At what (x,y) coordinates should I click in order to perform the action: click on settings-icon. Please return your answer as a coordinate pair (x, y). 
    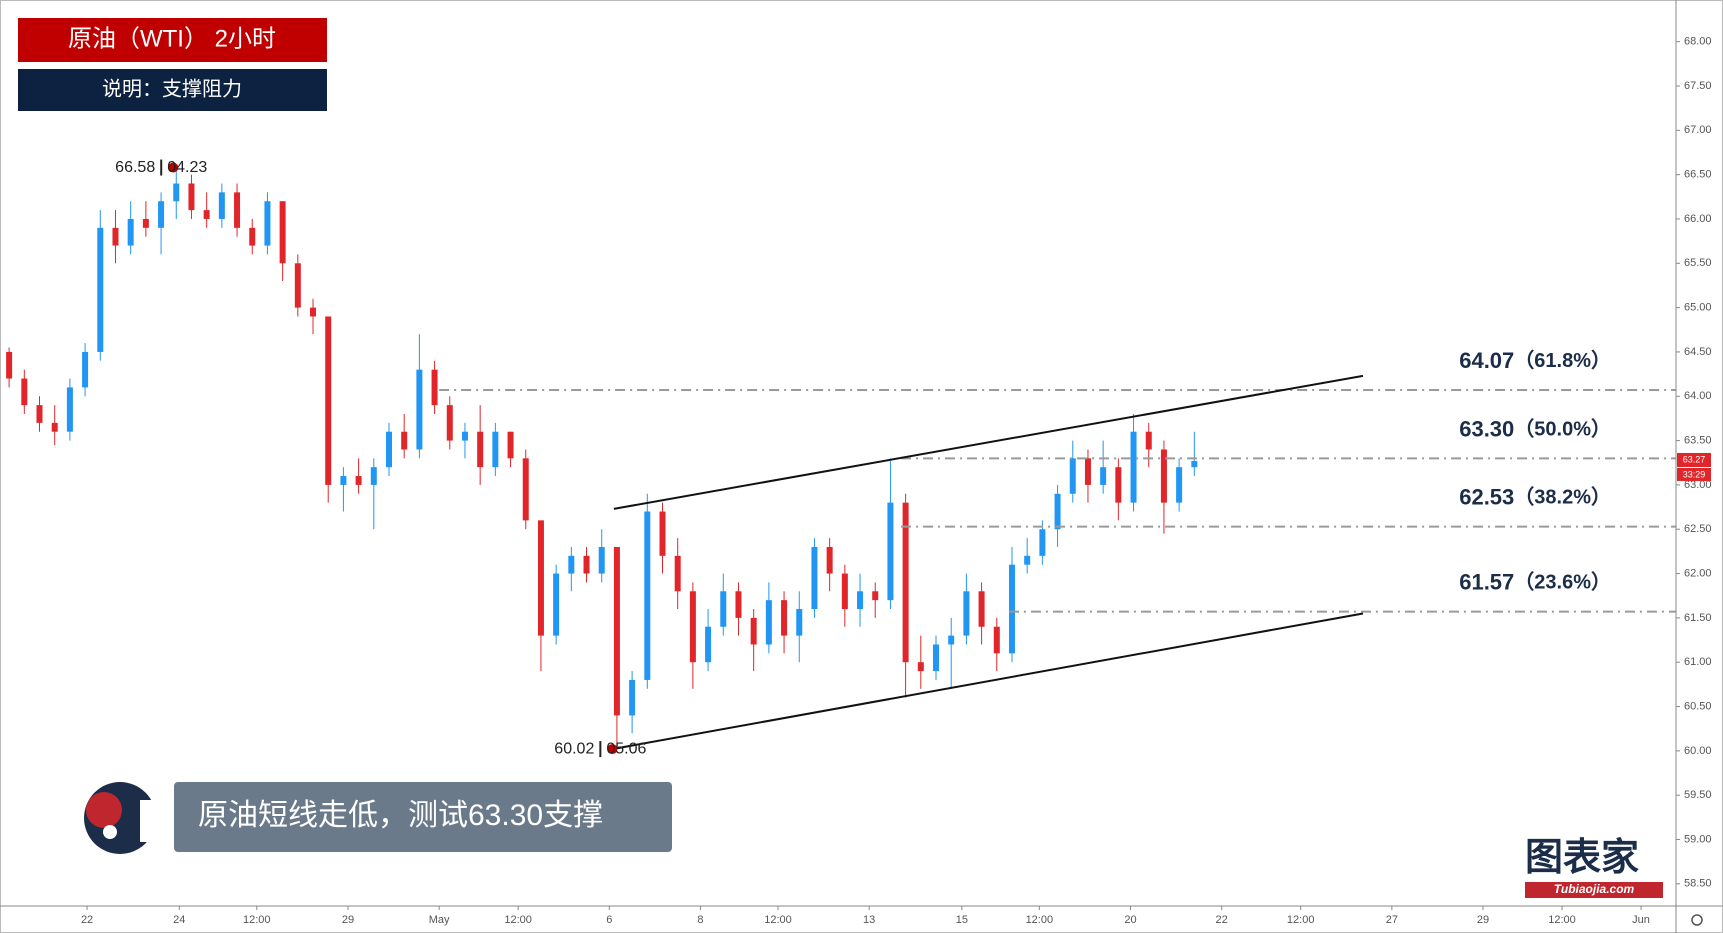
    Looking at the image, I should click on (1697, 920).